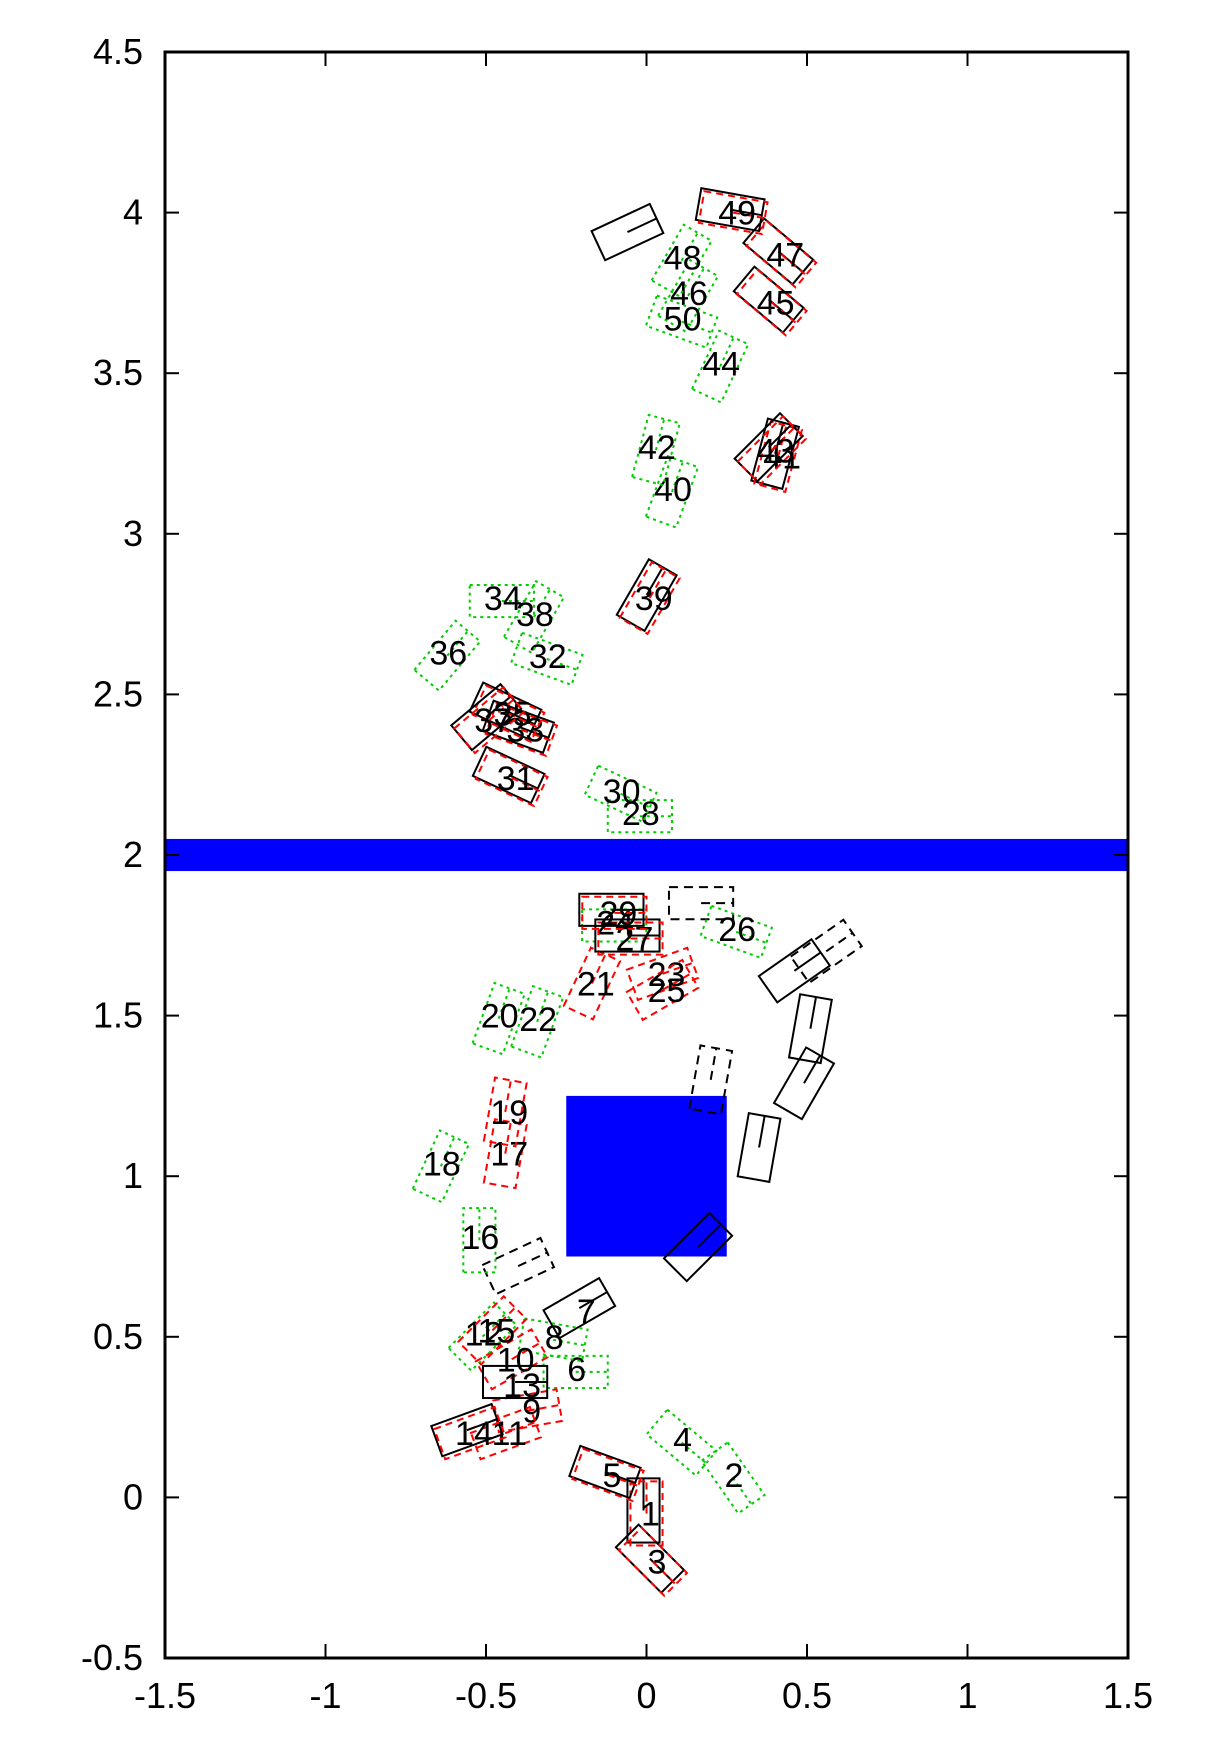 This screenshot has width=1206, height=1750. I want to click on box-19: 19, so click(505, 1112).